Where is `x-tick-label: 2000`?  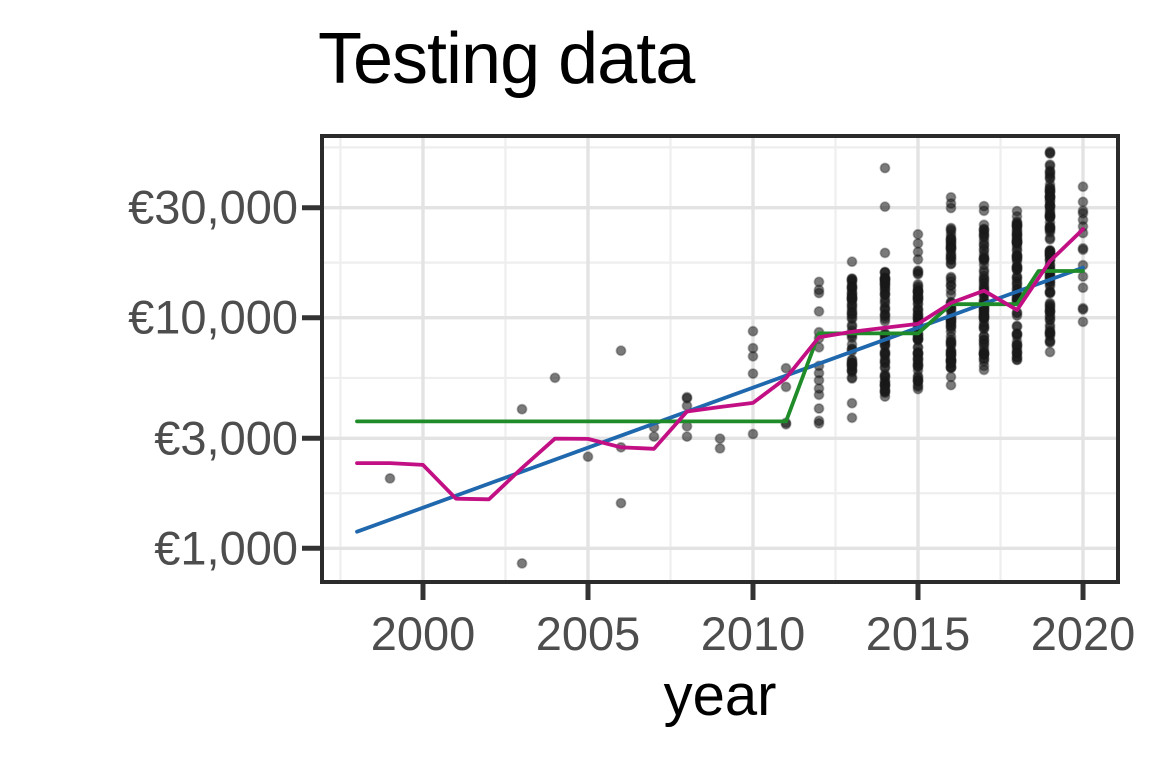 x-tick-label: 2000 is located at coordinates (423, 633).